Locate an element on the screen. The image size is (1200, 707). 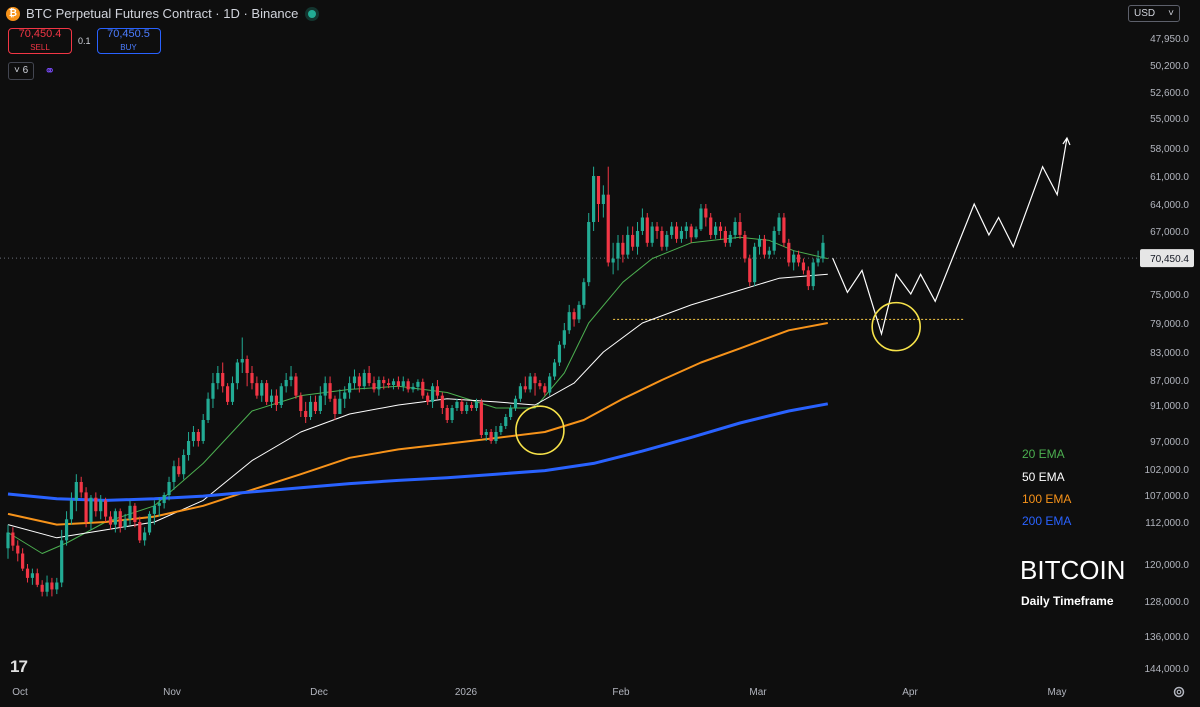
tradingview-logo: 17 is located at coordinates (19, 666).